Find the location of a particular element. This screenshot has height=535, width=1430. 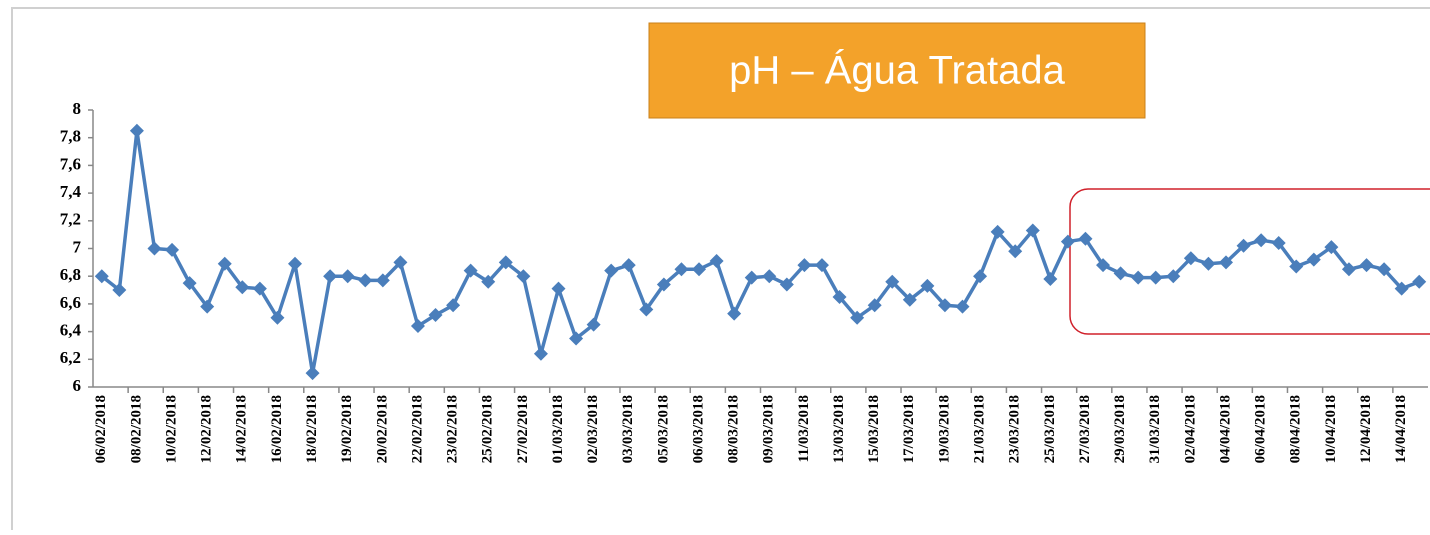

y-tick-label: 7,2 is located at coordinates (70, 219).